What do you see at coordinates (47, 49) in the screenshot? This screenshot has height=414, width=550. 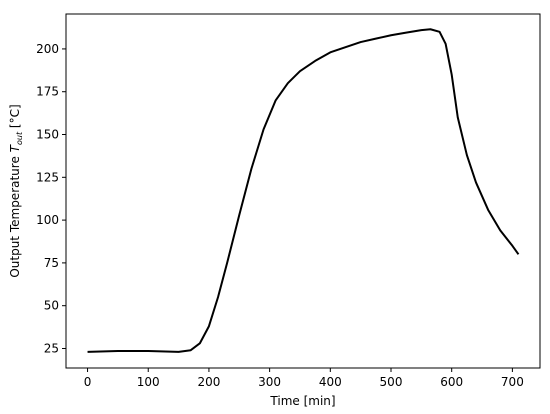 I see `y-tick-label: 200` at bounding box center [47, 49].